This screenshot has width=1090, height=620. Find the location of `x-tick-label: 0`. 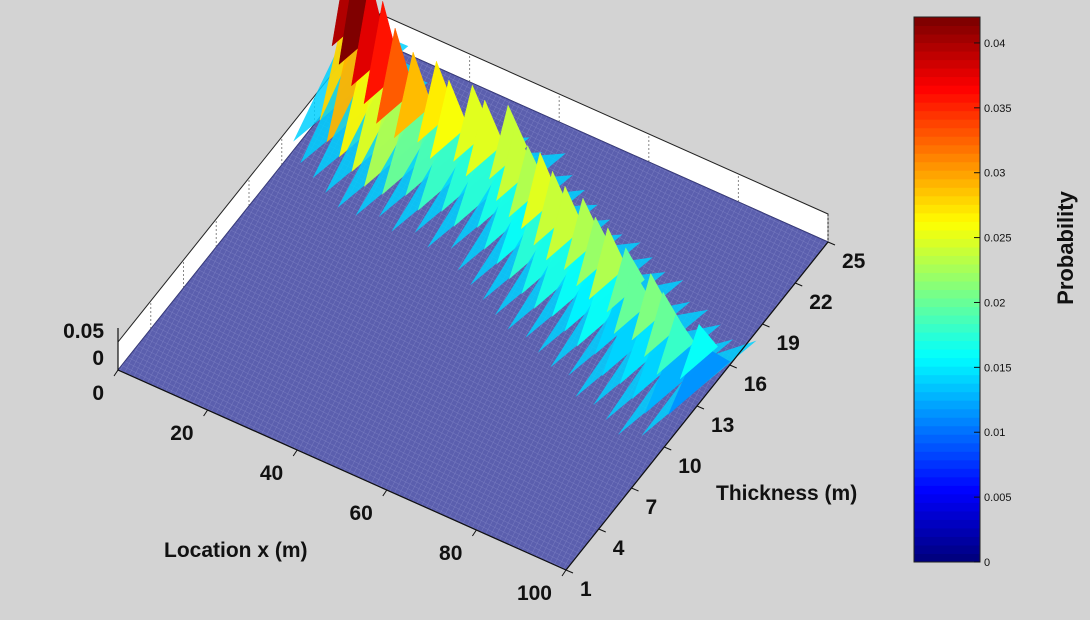

x-tick-label: 0 is located at coordinates (98, 393).